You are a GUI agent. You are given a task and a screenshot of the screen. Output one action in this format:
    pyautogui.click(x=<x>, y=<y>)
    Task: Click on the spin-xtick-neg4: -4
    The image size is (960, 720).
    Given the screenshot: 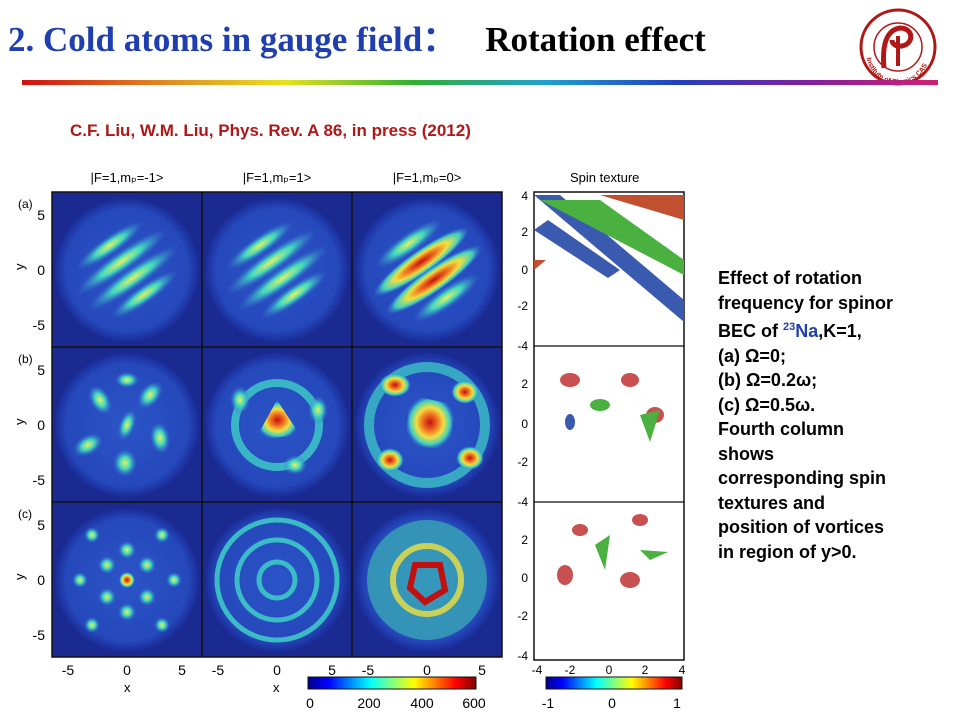 What is the action you would take?
    pyautogui.click(x=537, y=670)
    